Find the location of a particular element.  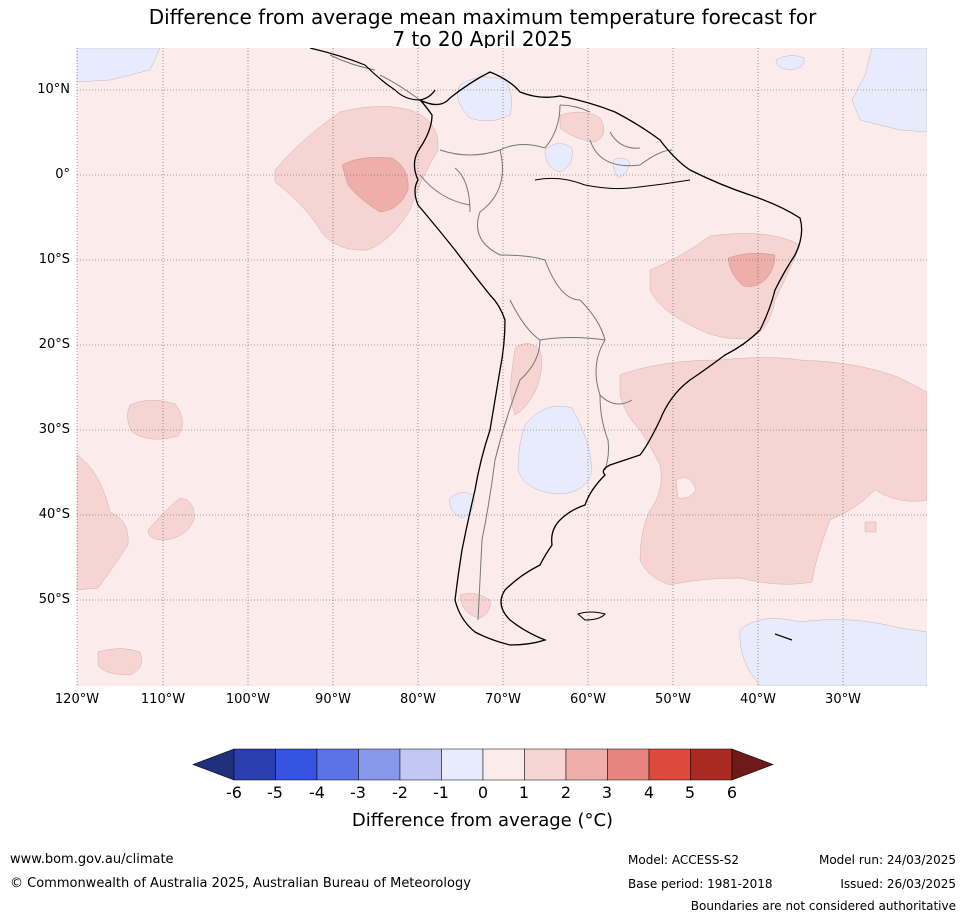

lon-label-110w: 110°W is located at coordinates (163, 699).